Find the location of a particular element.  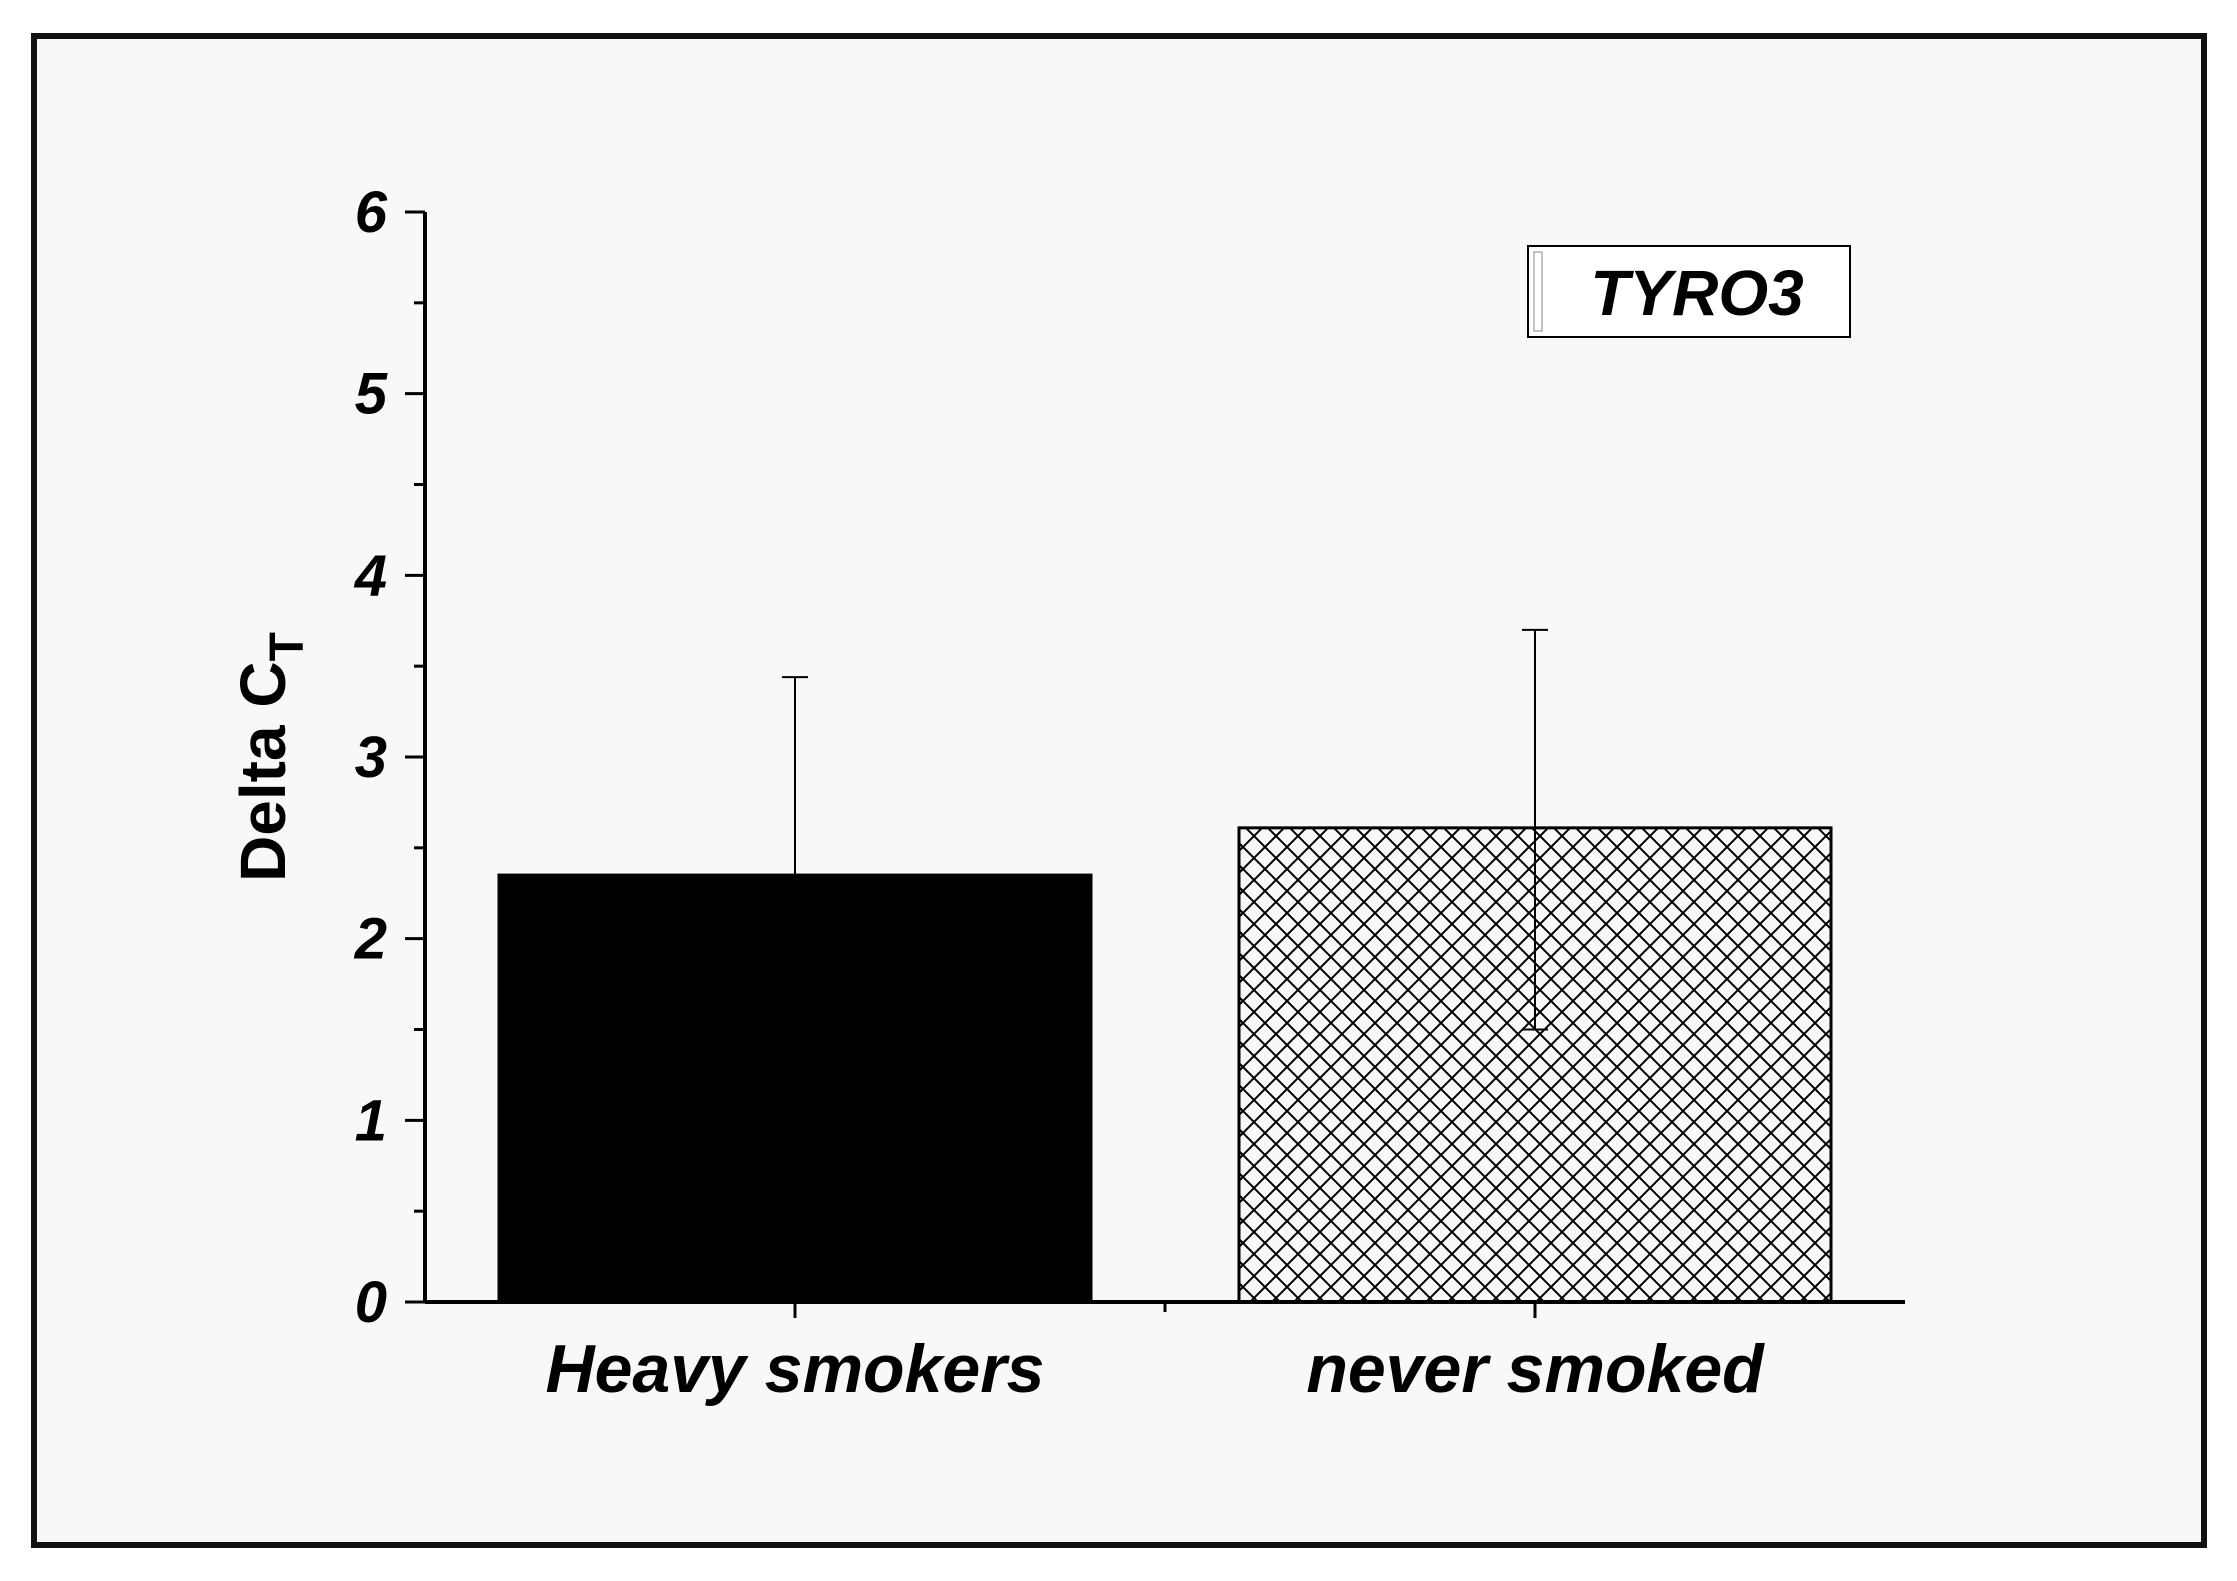

y-tick-label-4: 4 is located at coordinates (370, 575).